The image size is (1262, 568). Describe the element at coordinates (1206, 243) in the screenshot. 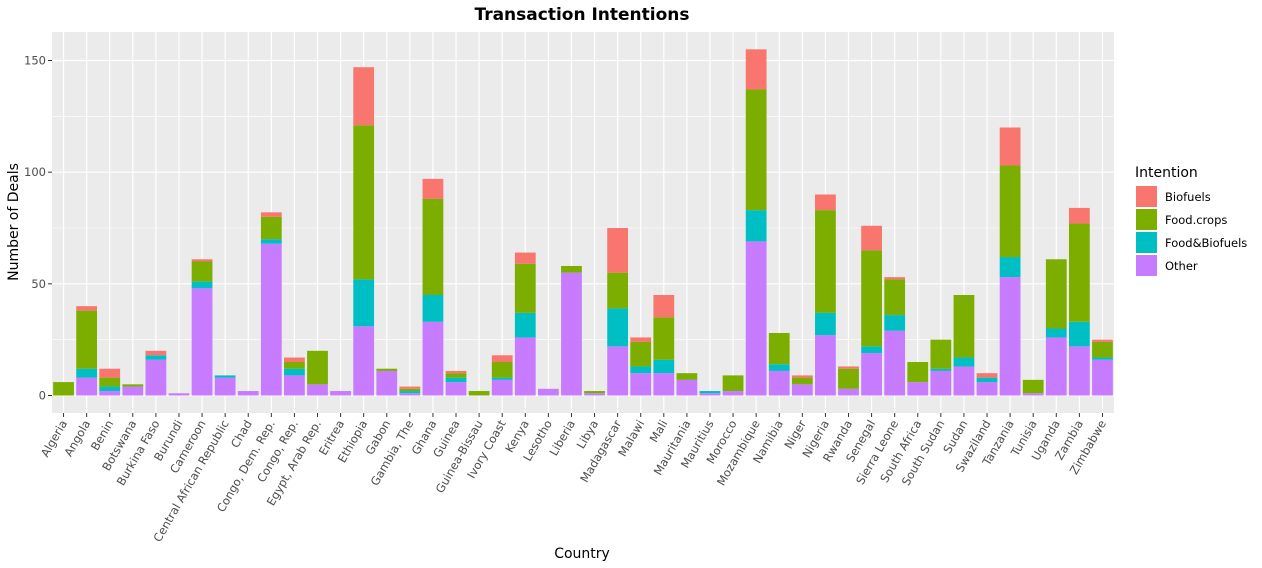

I see `legend-label: Food&Biofuels` at that location.